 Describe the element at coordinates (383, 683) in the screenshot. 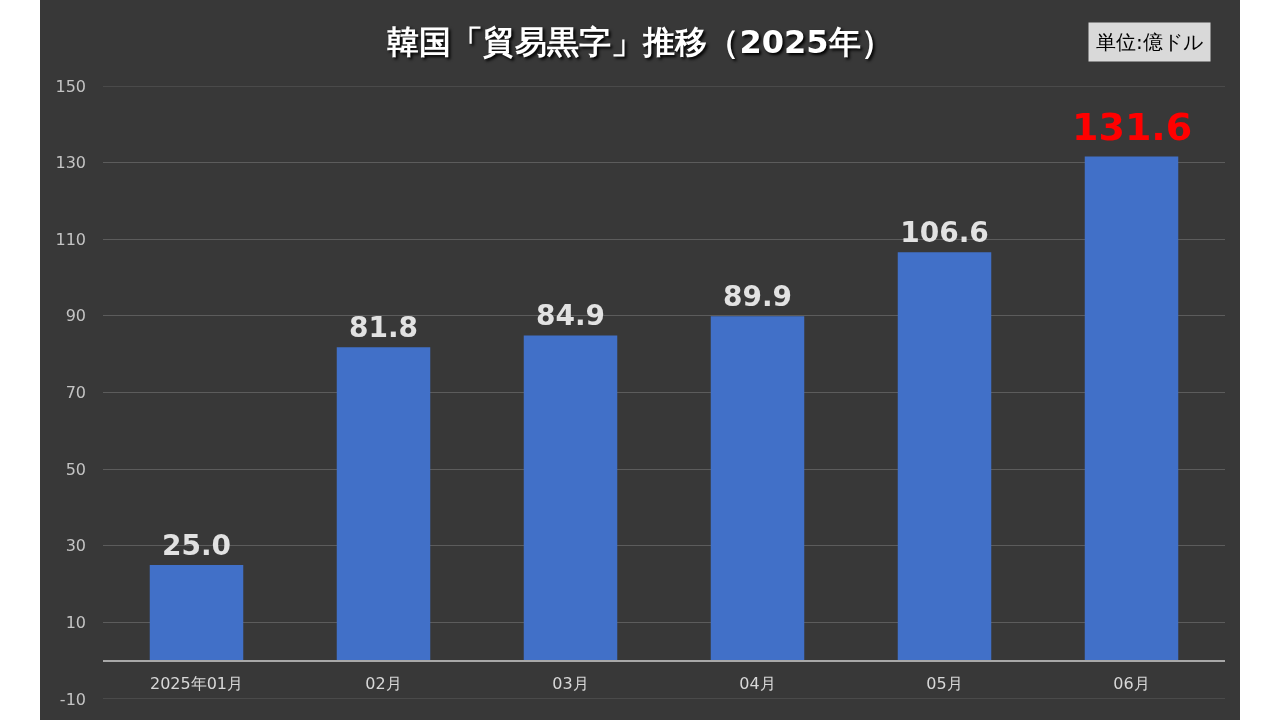

I see `x-tick-label: 02月` at that location.